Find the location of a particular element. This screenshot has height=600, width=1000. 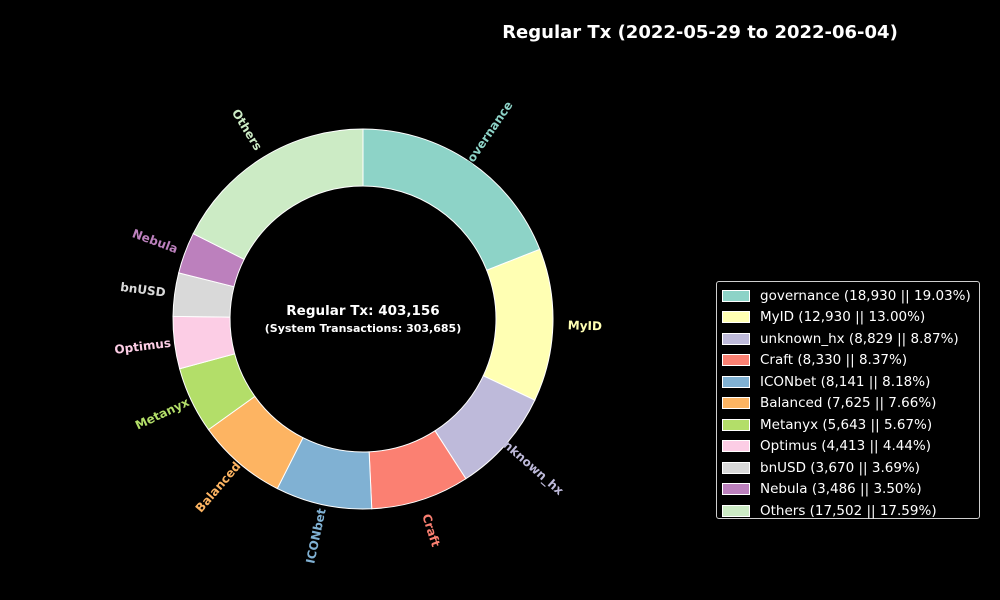

legend-item-Nebula: Nebula (3,486 || 3.50%) is located at coordinates (850, 490).